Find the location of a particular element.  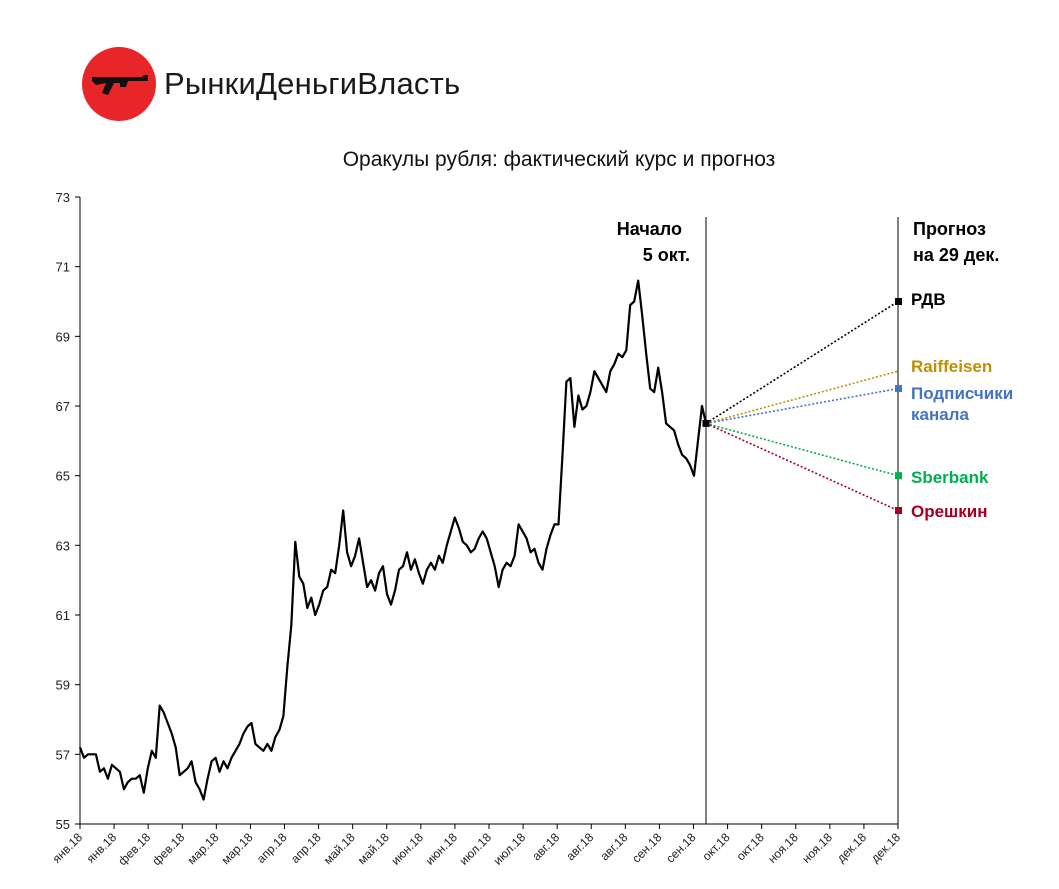

y-tick-label: 73 is located at coordinates (63, 197).